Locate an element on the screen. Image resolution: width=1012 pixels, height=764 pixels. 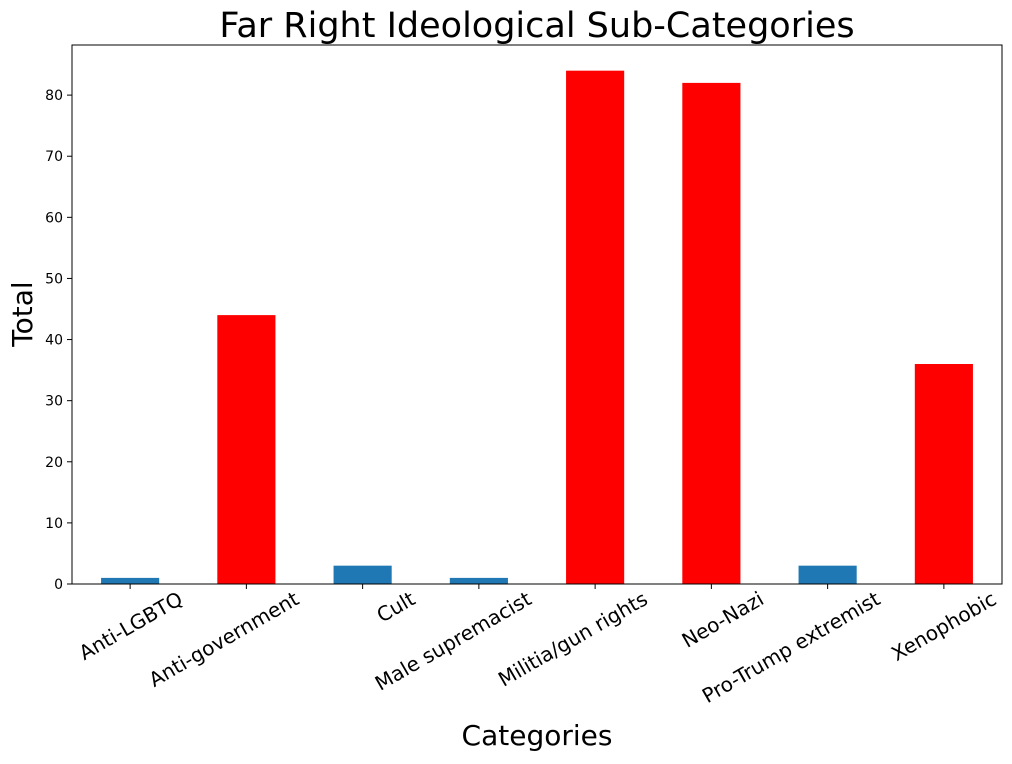
y-tick-label-50: 50 is located at coordinates (54, 279).